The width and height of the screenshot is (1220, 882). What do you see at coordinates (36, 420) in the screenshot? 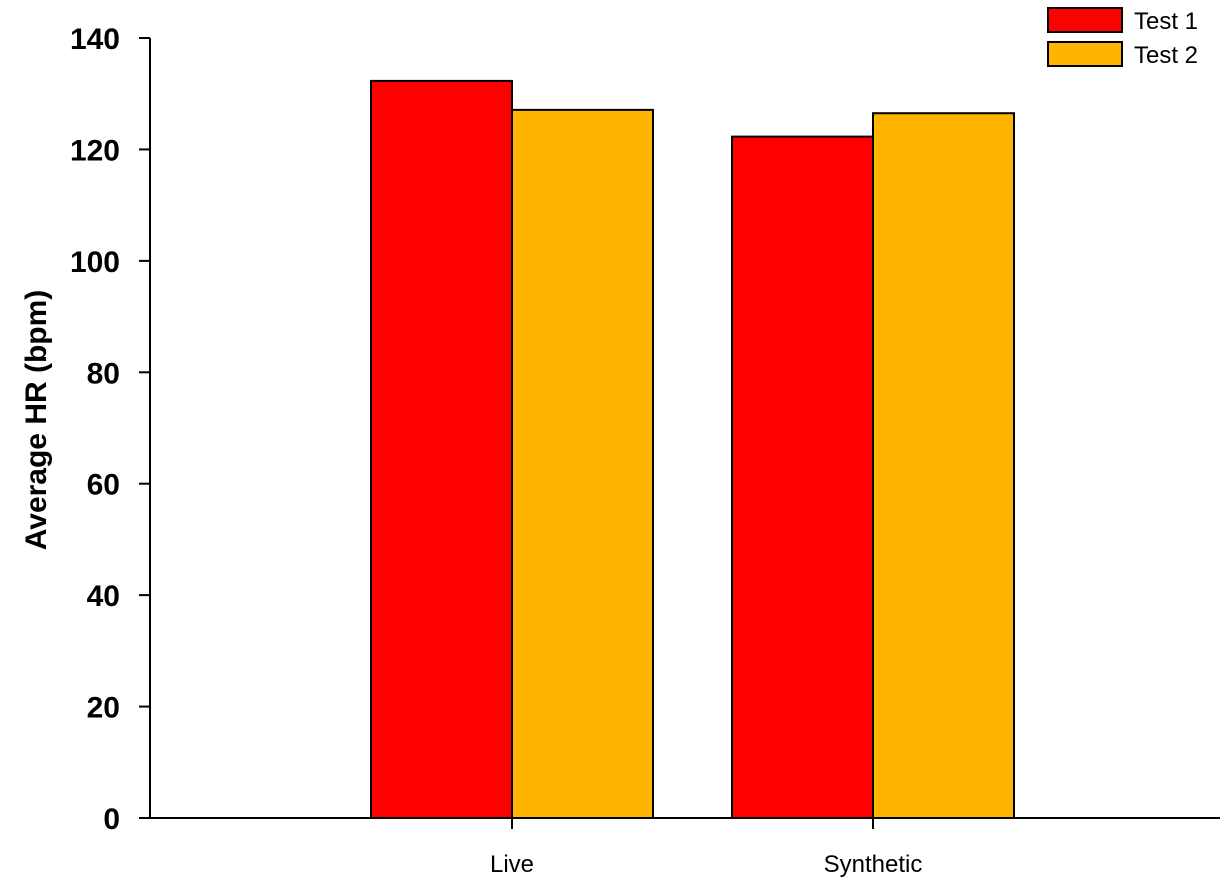
I see `y-axis-title: Average HR (bpm)` at bounding box center [36, 420].